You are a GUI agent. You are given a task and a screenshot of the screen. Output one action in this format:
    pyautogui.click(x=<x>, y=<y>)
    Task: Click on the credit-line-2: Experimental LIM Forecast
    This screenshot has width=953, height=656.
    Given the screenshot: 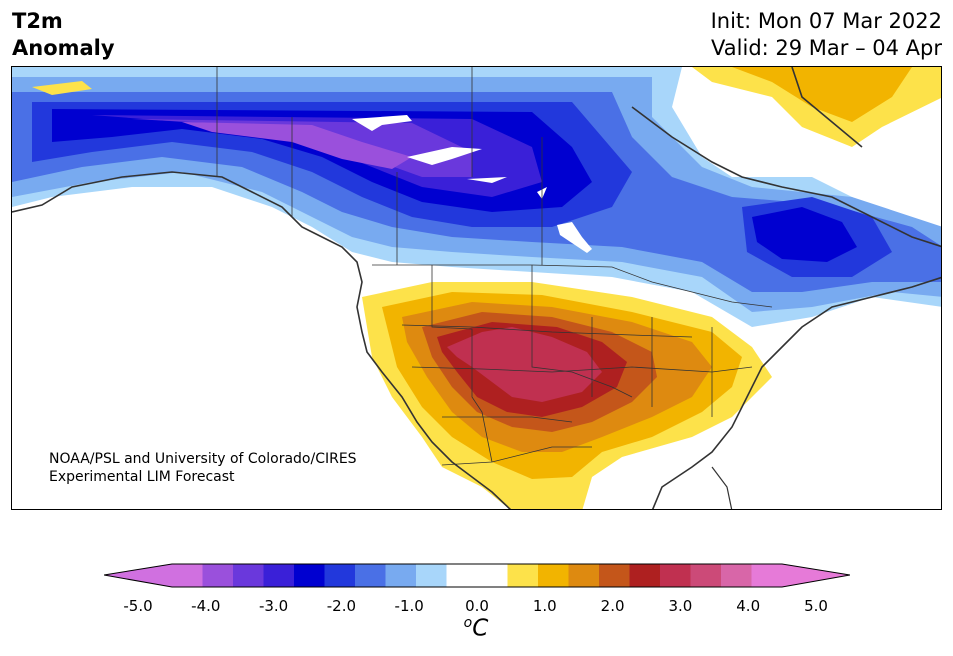 What is the action you would take?
    pyautogui.click(x=142, y=477)
    